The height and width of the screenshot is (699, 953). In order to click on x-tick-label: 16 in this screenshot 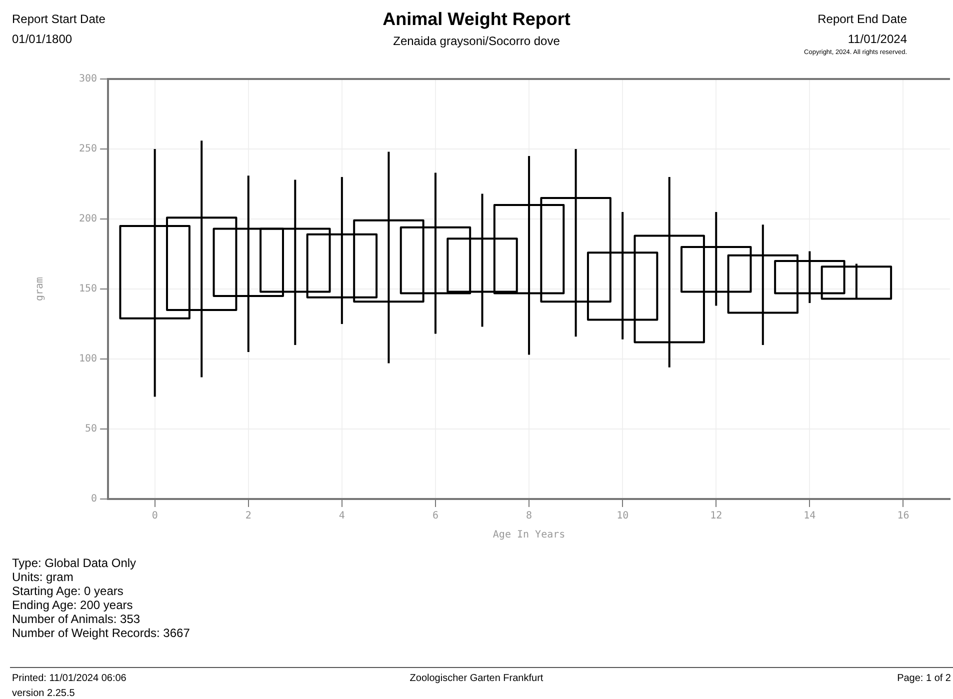, I will do `click(903, 516)`.